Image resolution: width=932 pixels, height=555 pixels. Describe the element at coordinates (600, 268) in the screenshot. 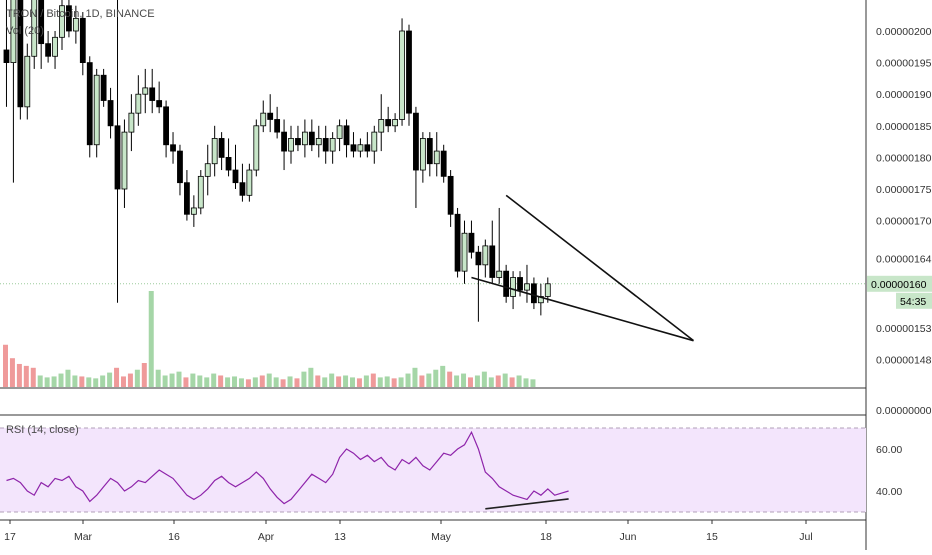

I see `wedge-upper-trendline` at that location.